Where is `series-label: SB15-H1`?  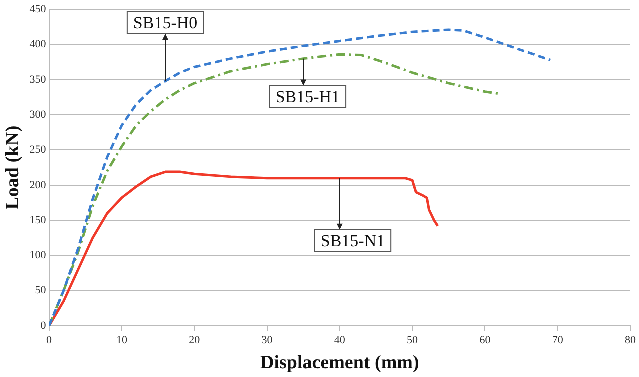
series-label: SB15-H1 is located at coordinates (308, 96).